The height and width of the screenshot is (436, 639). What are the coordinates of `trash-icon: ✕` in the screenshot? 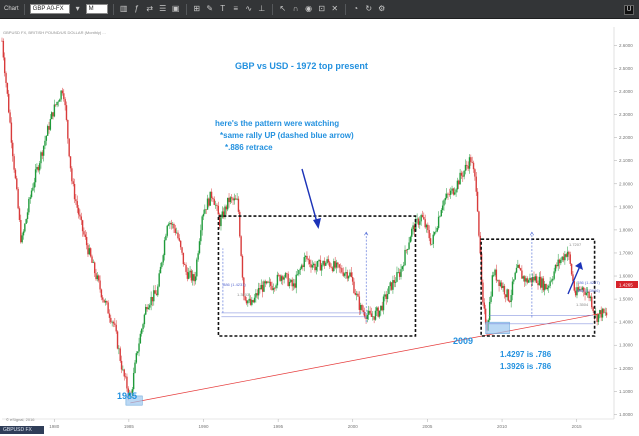 It's located at (335, 8).